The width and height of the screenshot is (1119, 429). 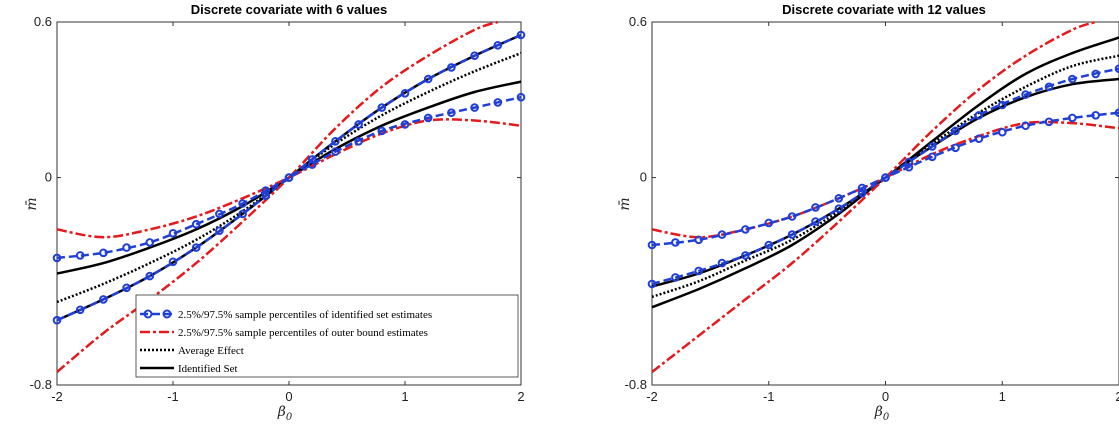 I want to click on series-line-dashed-markers-lower, so click(x=885, y=179).